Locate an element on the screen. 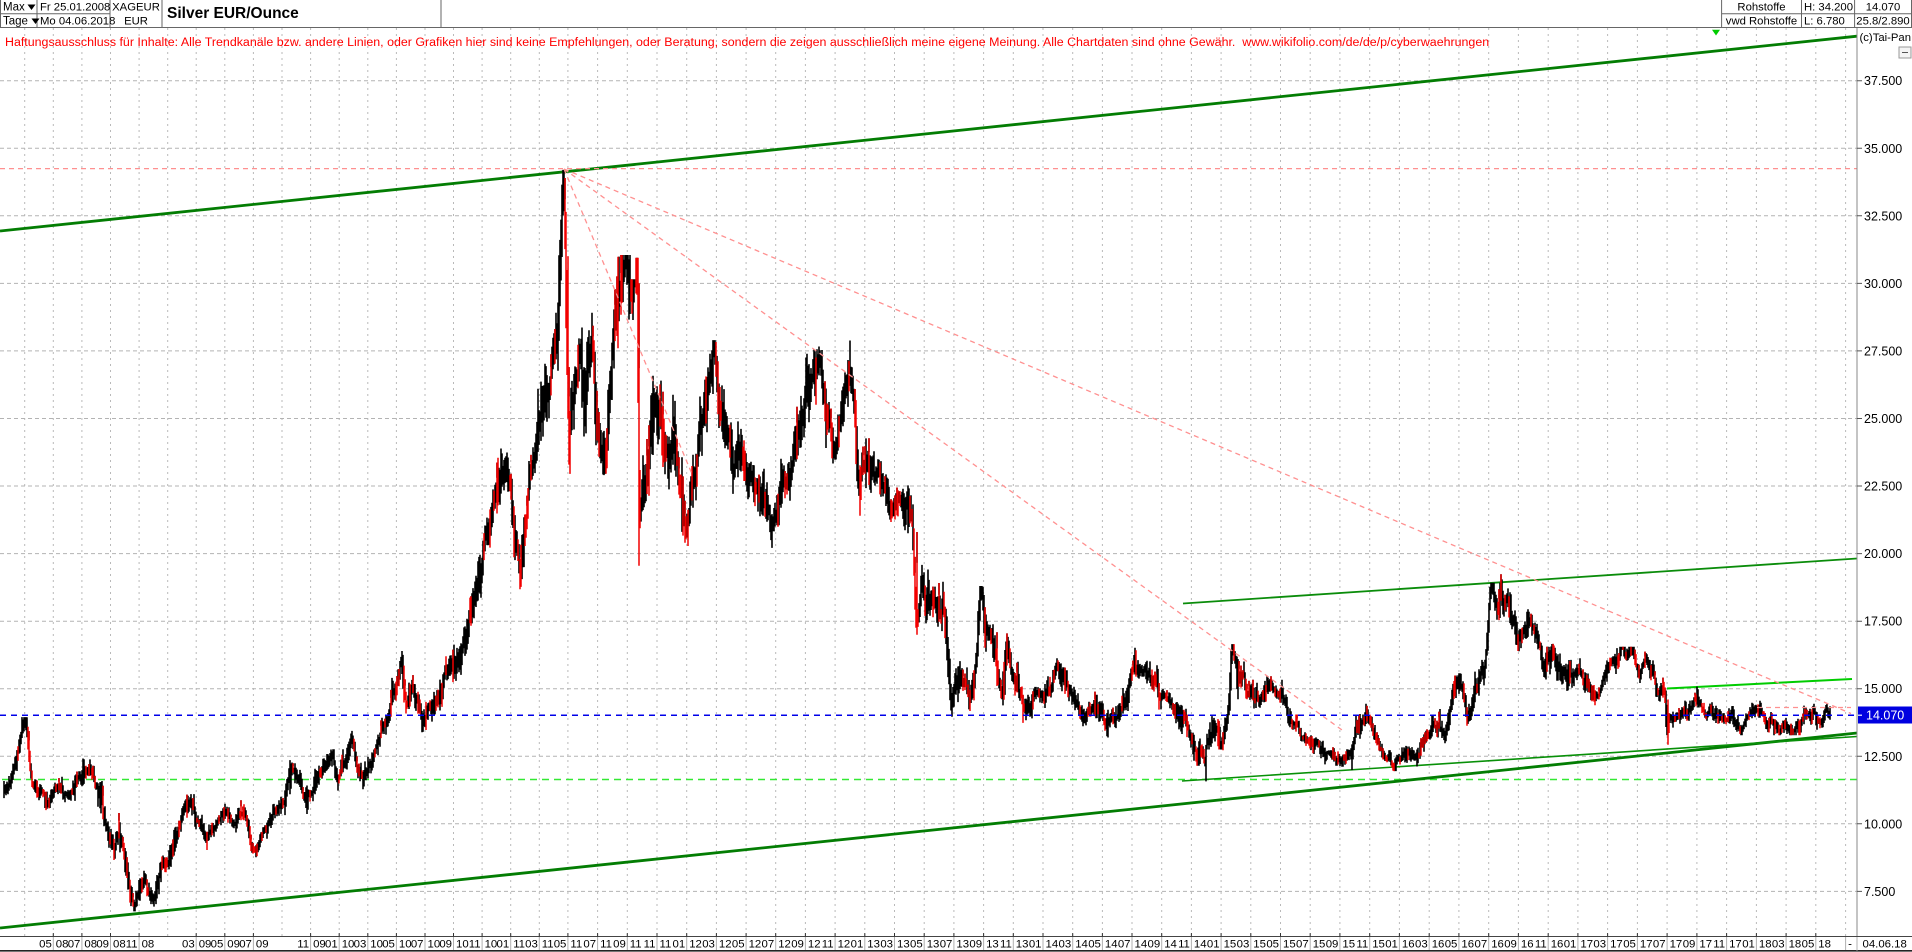 Image resolution: width=1912 pixels, height=952 pixels. svg-text: Rohstoffe is located at coordinates (1761, 8).